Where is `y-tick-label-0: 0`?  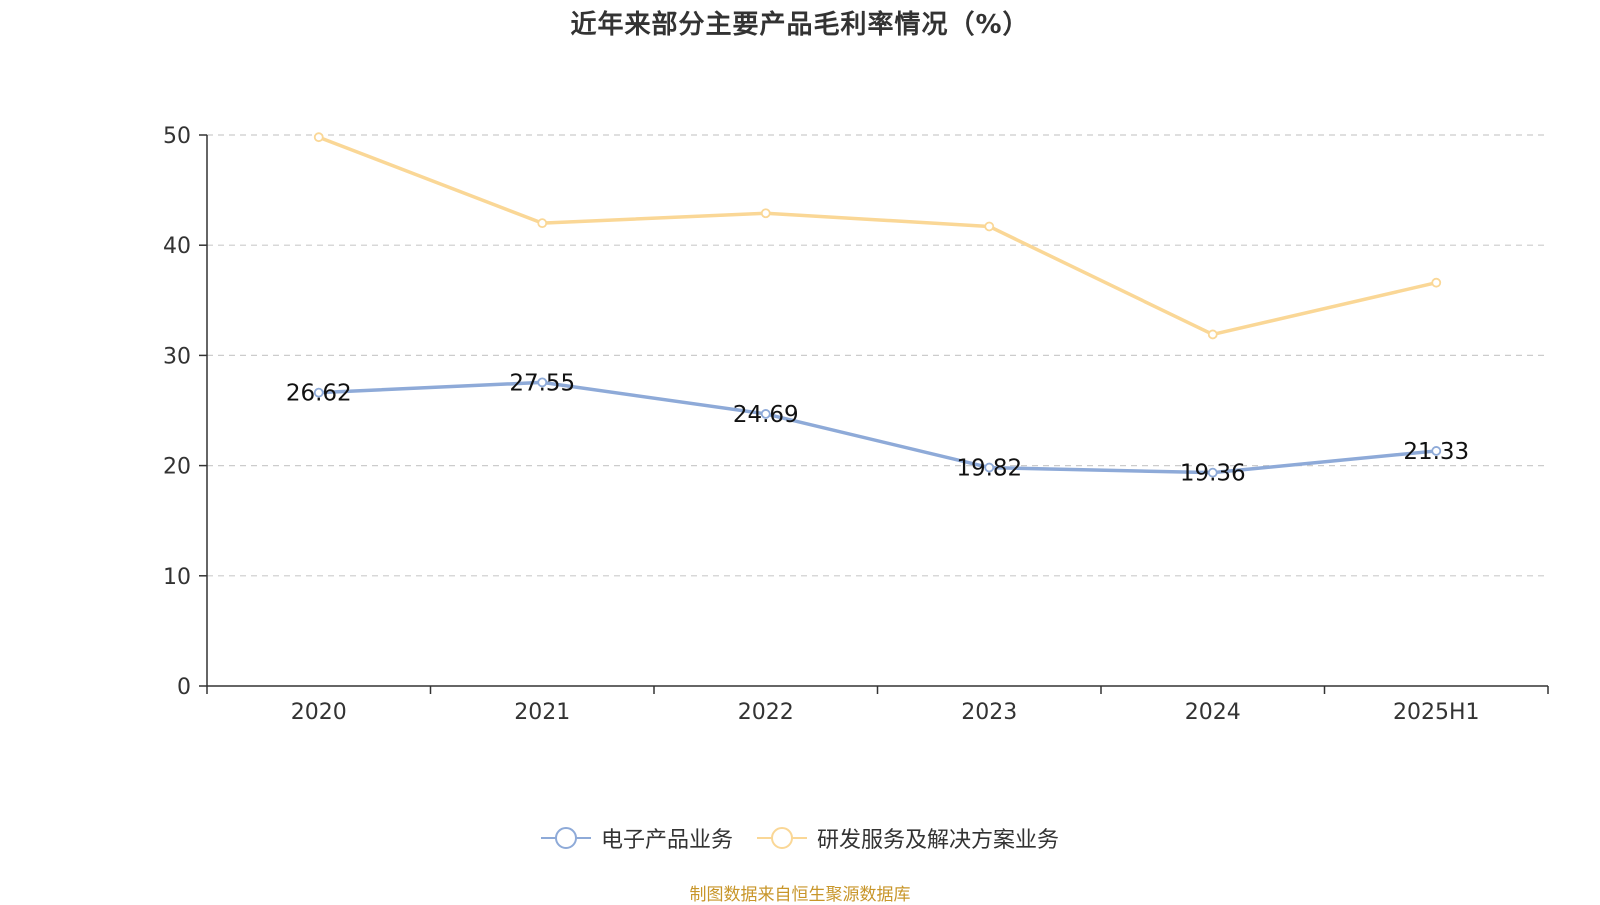
y-tick-label-0: 0 is located at coordinates (184, 687).